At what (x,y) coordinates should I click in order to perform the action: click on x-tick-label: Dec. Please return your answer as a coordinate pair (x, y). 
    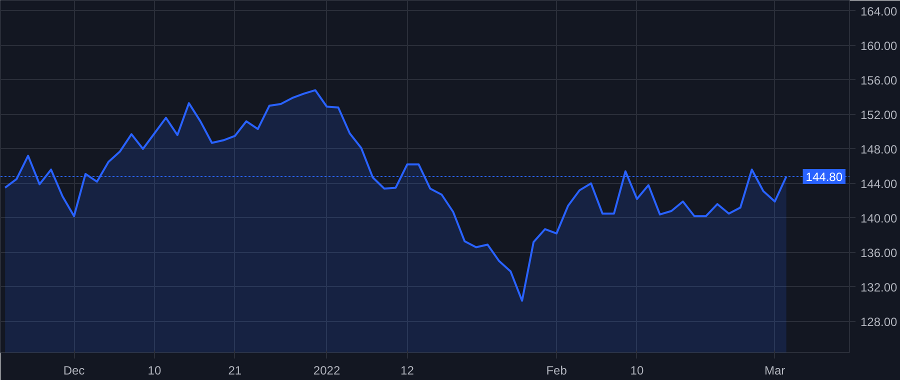
    Looking at the image, I should click on (74, 371).